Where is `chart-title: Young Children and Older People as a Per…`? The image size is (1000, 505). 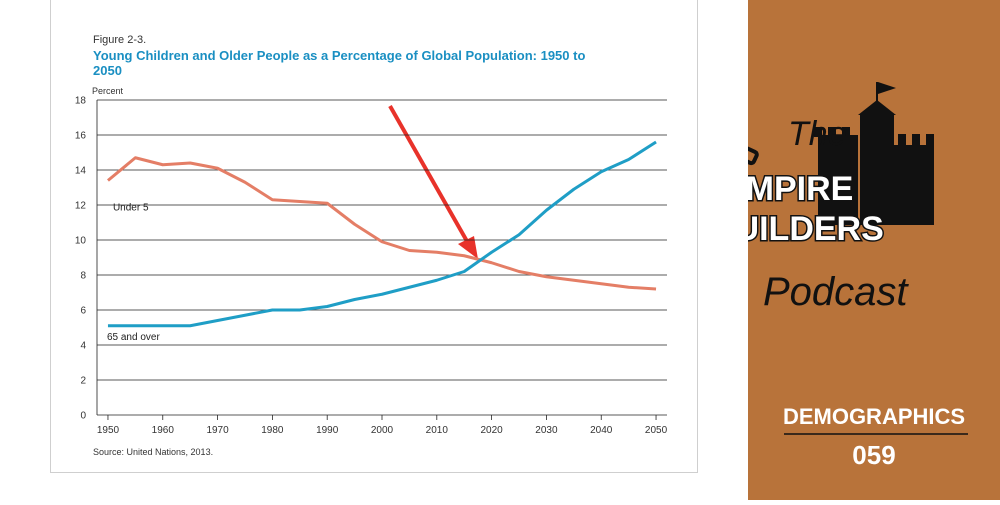 chart-title: Young Children and Older People as a Per… is located at coordinates (339, 63).